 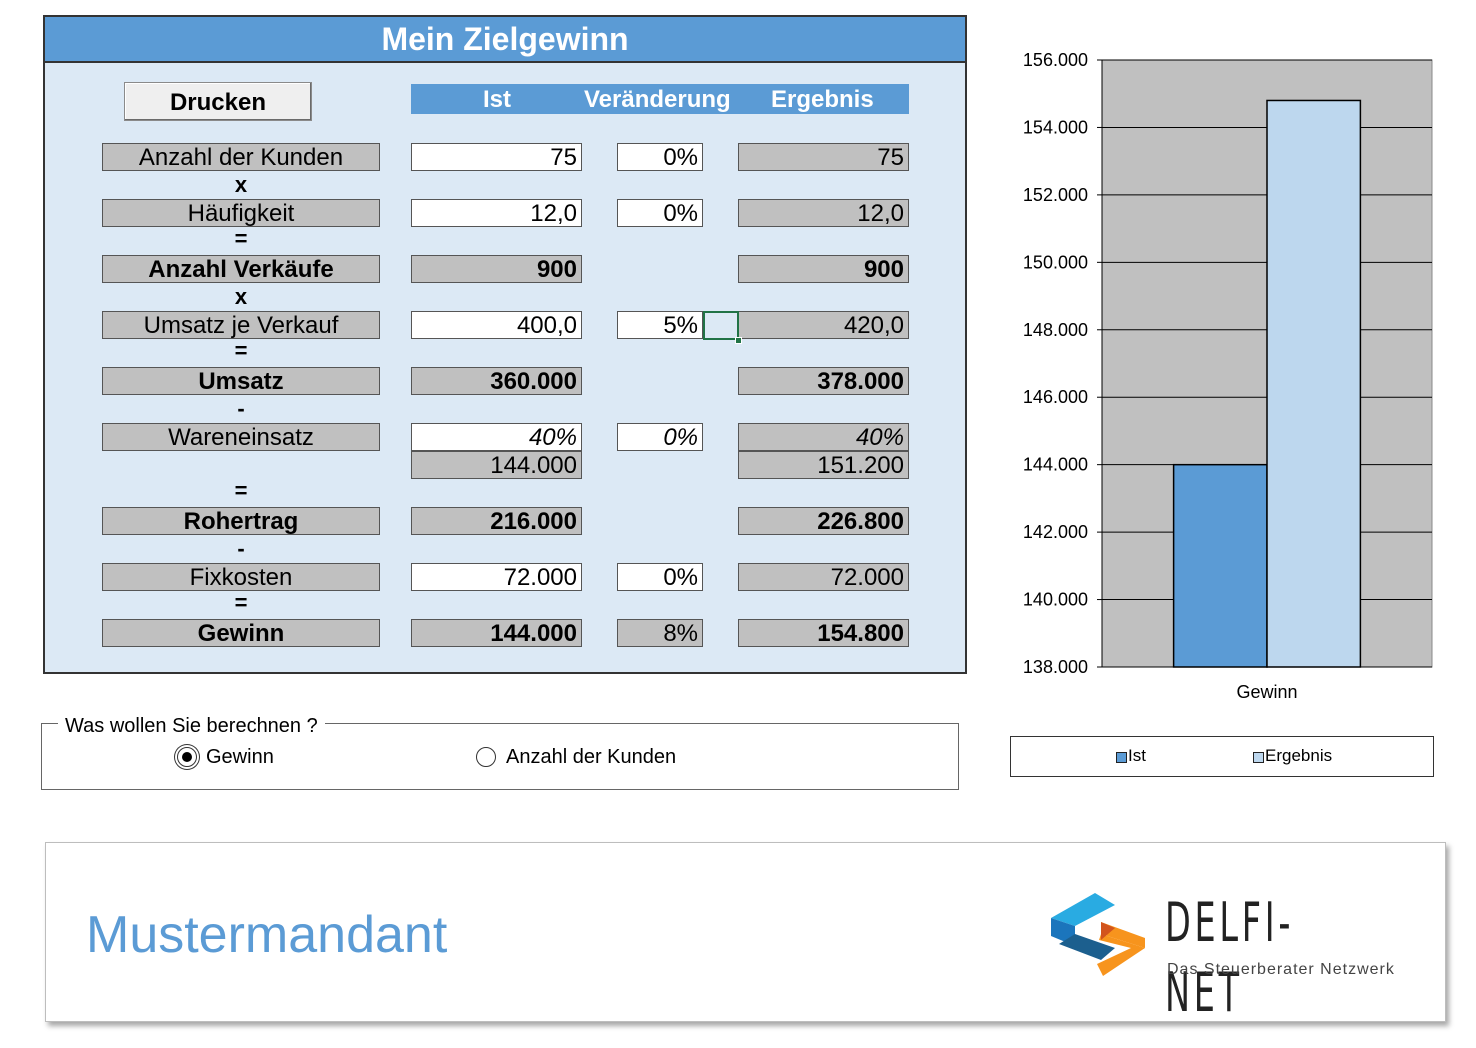 What do you see at coordinates (823, 157) in the screenshot?
I see `kunden-ergebnis: 75` at bounding box center [823, 157].